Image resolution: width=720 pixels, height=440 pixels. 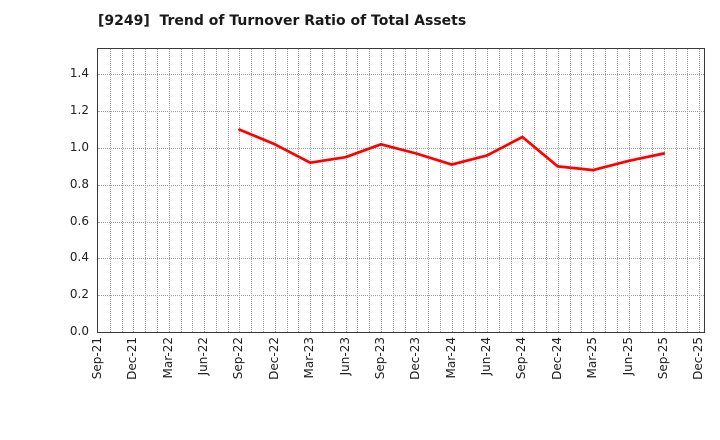 I want to click on x-tick-label: Jun-22, so click(x=203, y=356).